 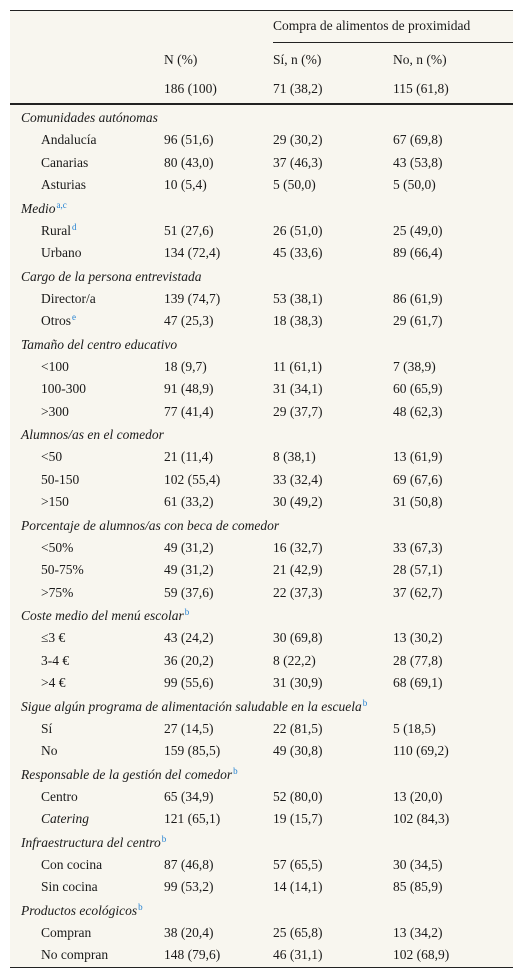 I want to click on cell-no: 48 (62,3), so click(x=418, y=411).